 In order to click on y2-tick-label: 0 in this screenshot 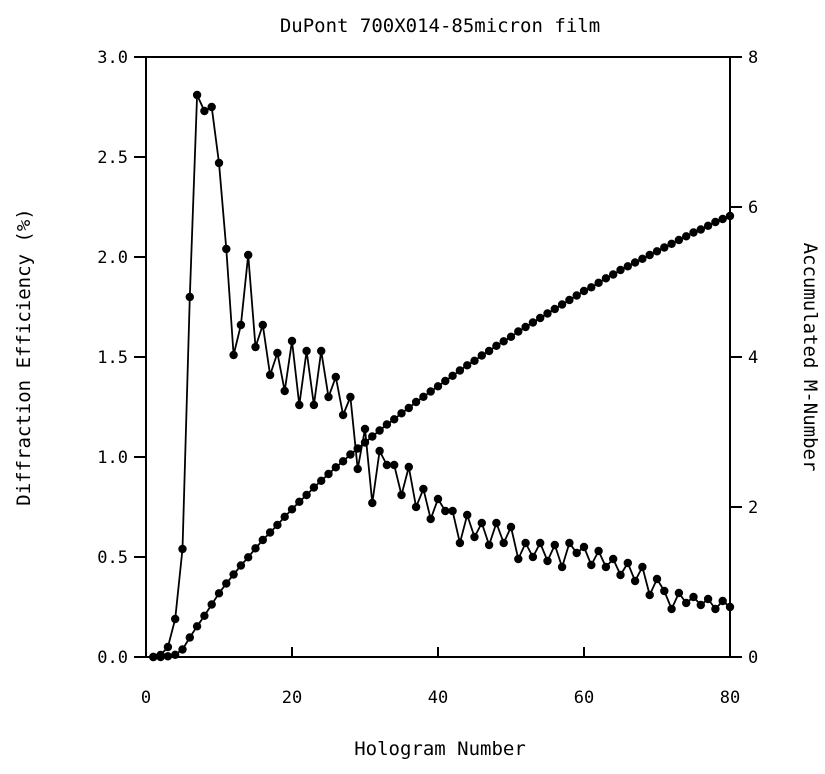, I will do `click(753, 658)`.